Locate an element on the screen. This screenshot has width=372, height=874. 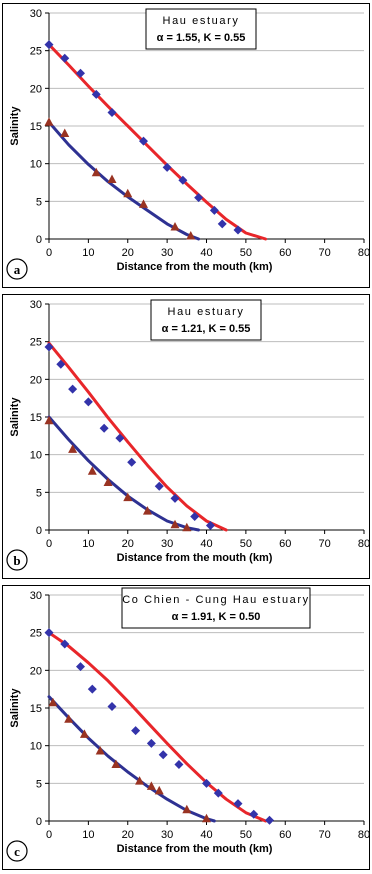
panel-letter: a is located at coordinates (17, 269).